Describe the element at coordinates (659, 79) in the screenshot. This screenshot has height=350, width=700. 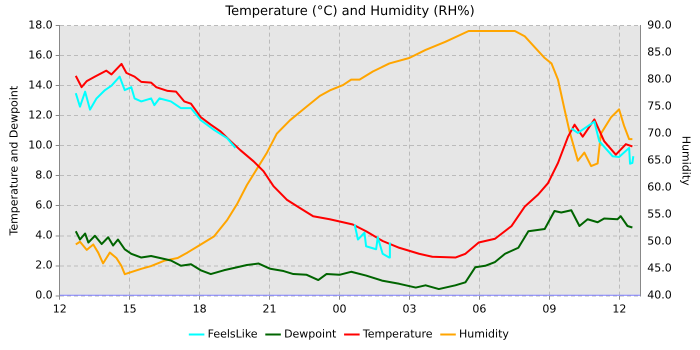
I see `y2-tick-label: 80.0` at that location.